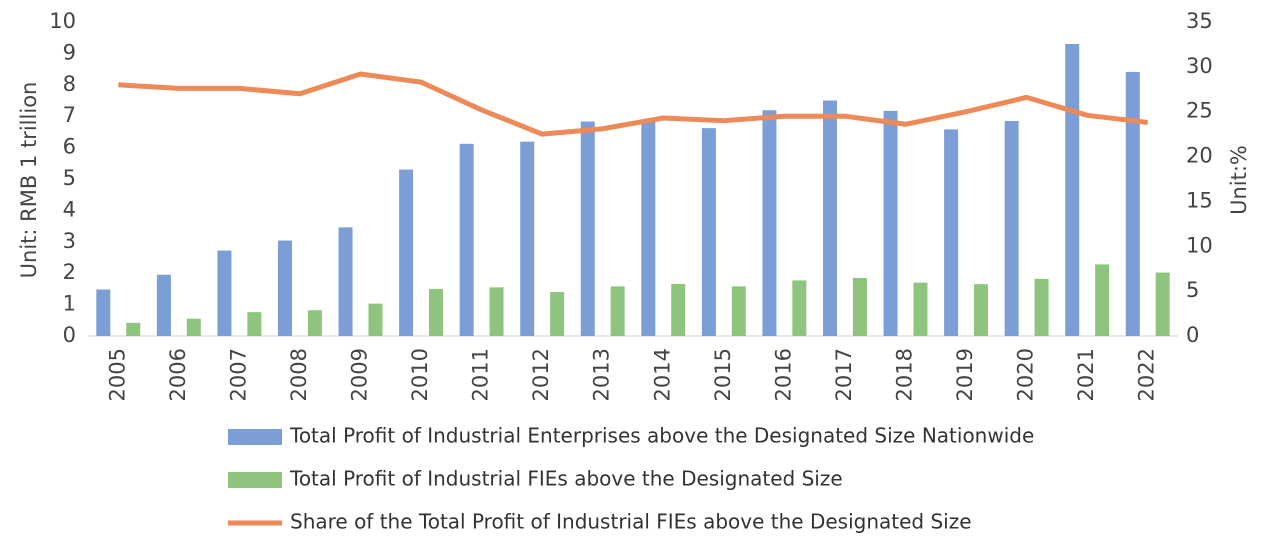 This screenshot has height=539, width=1262. Describe the element at coordinates (905, 374) in the screenshot. I see `x-tick-label: 2018` at that location.